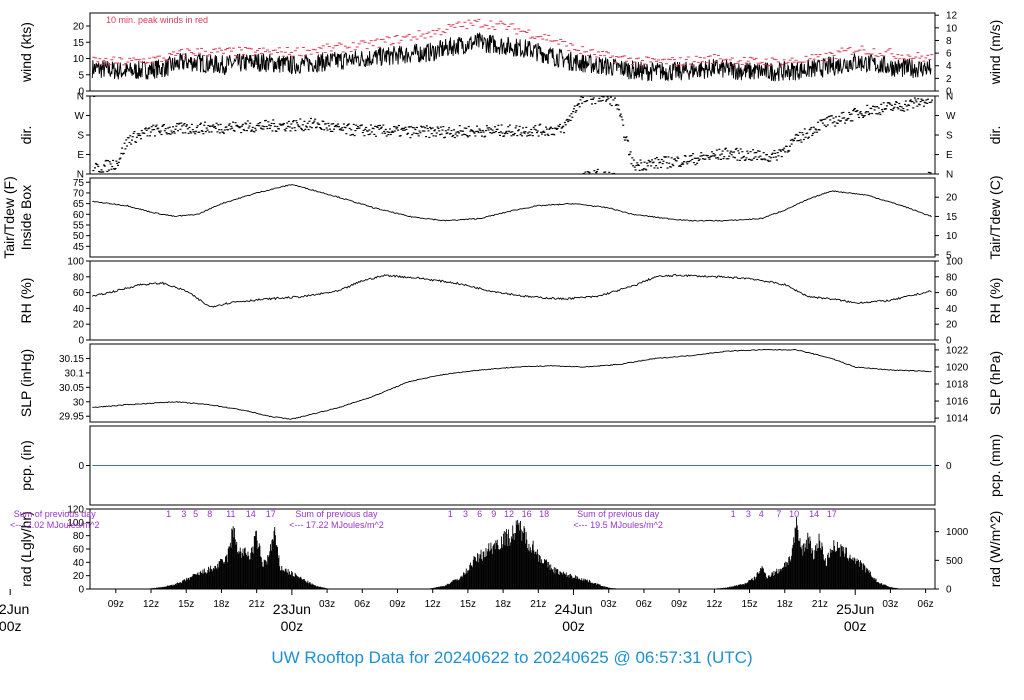 The image size is (1024, 700). Describe the element at coordinates (949, 92) in the screenshot. I see `wind-rtick-label: 0` at that location.